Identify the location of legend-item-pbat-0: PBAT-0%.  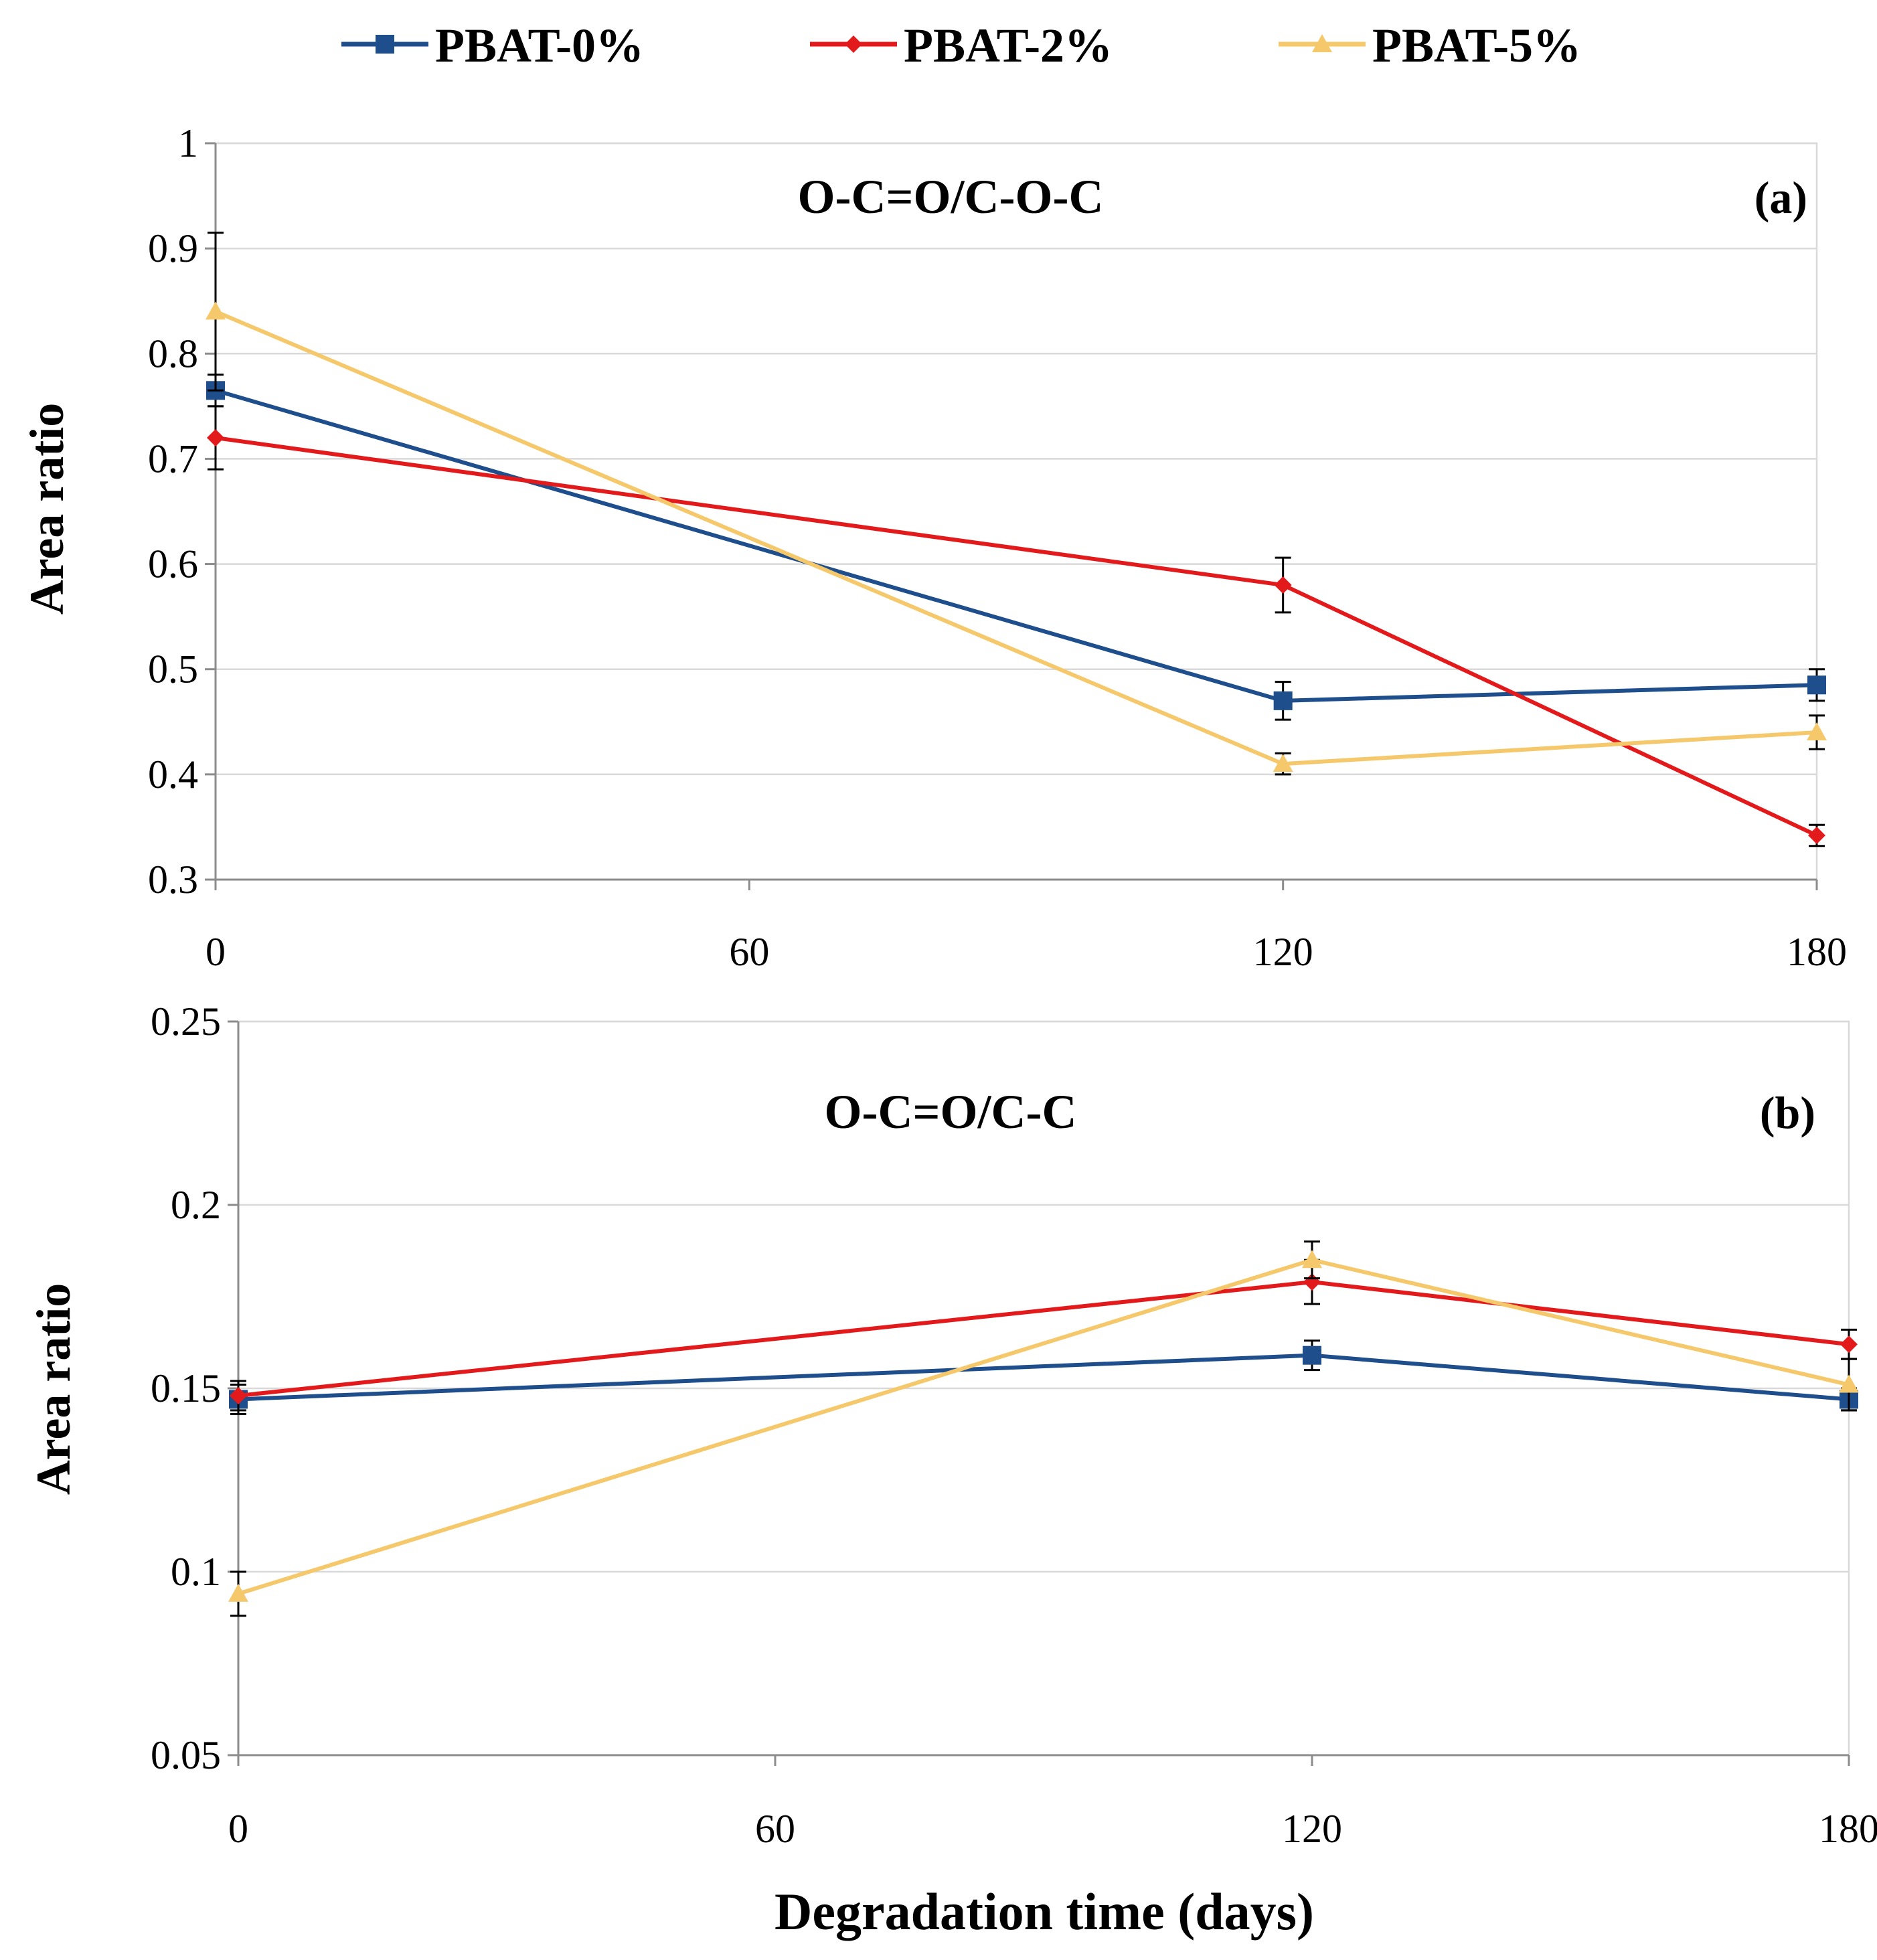
(492, 45).